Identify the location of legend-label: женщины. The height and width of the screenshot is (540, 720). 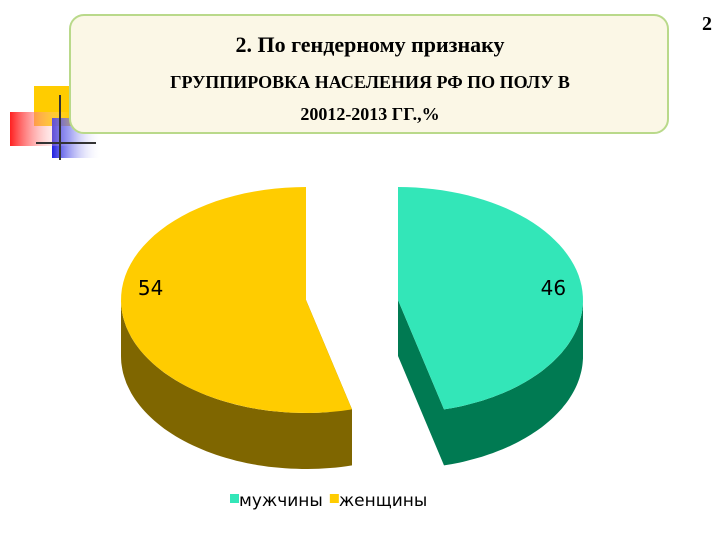
(383, 501).